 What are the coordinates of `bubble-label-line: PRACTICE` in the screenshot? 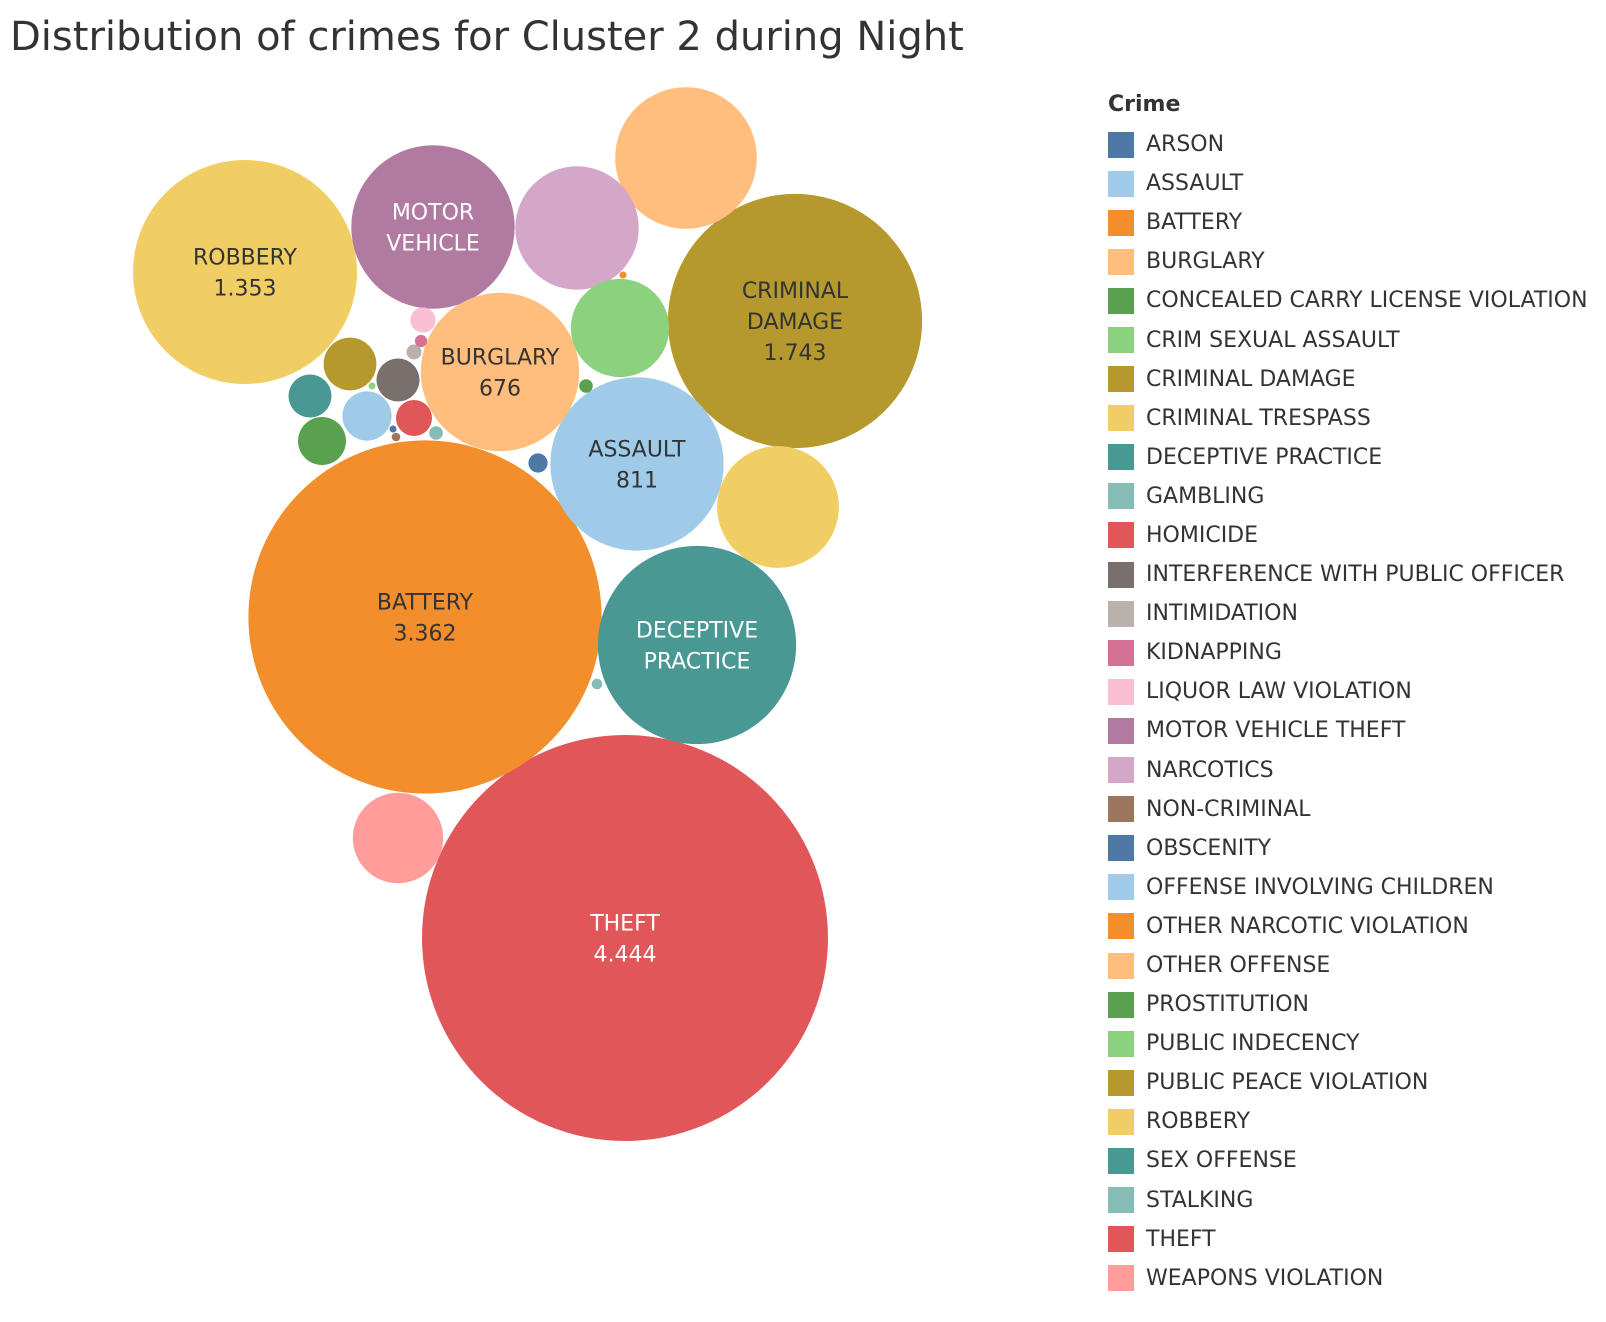 It's located at (697, 662).